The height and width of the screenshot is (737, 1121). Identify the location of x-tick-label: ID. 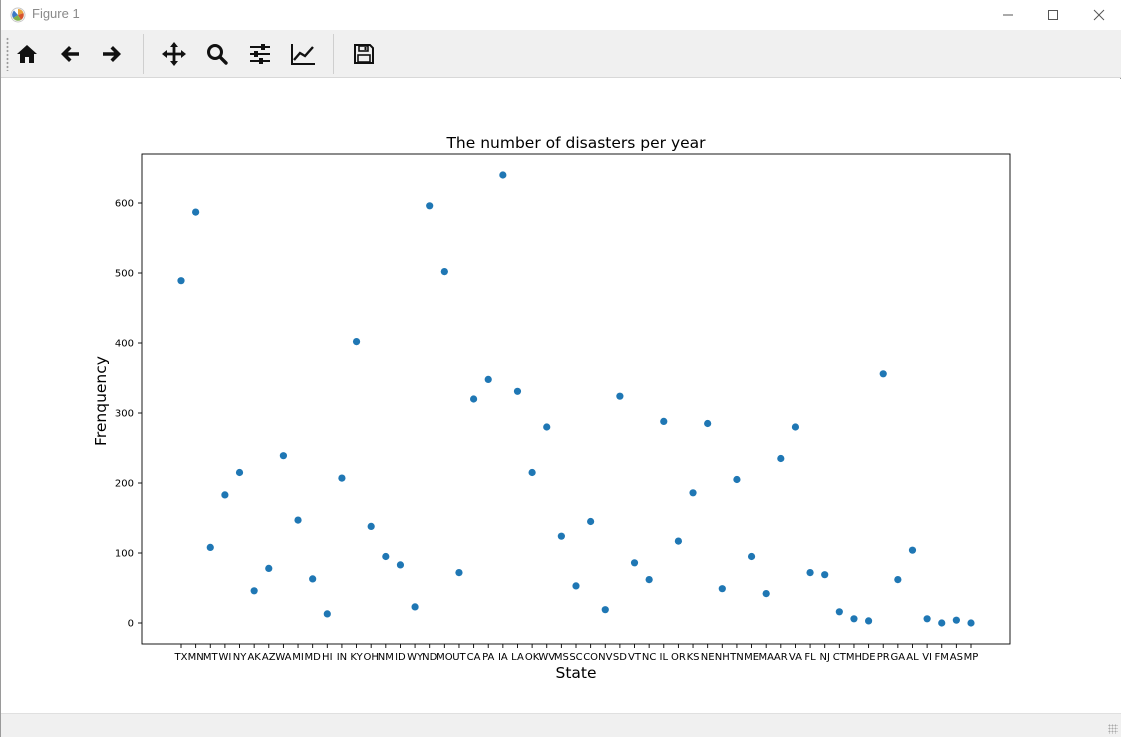
(400, 657).